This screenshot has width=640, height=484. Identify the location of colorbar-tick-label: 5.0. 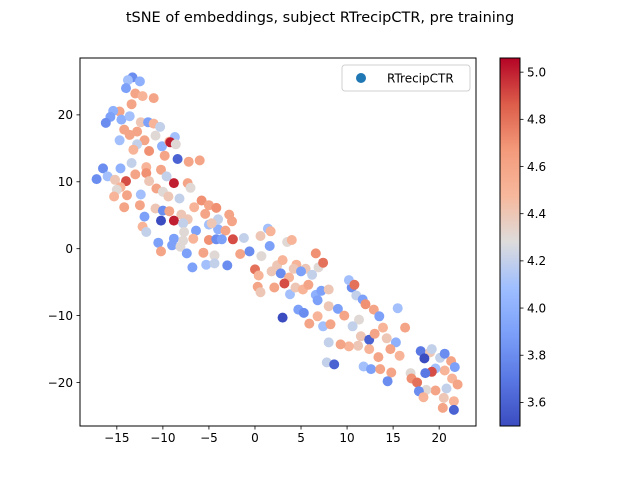
(536, 72).